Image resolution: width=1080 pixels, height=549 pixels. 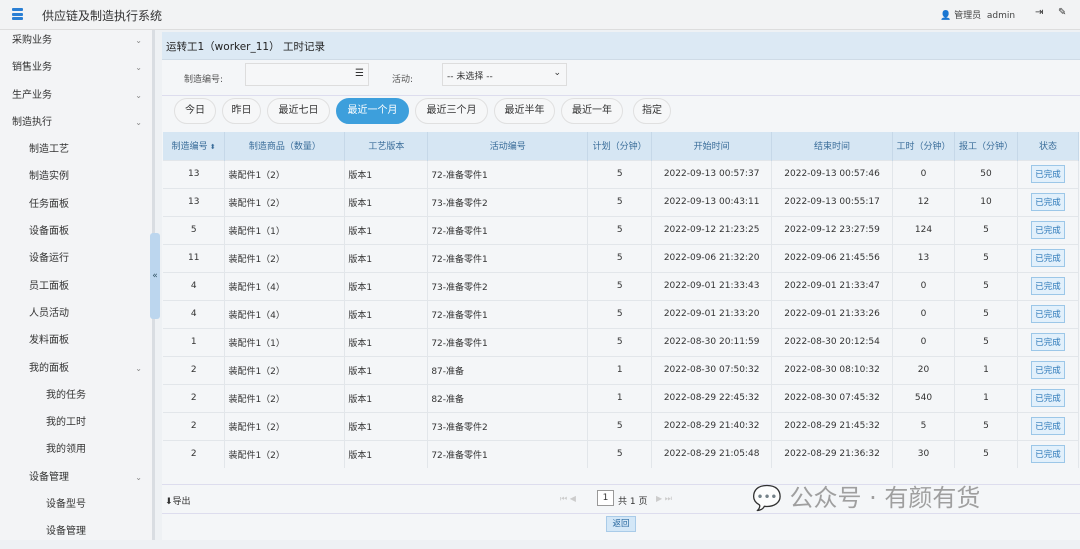 I want to click on logout-icon: ⇥, so click(x=1039, y=12).